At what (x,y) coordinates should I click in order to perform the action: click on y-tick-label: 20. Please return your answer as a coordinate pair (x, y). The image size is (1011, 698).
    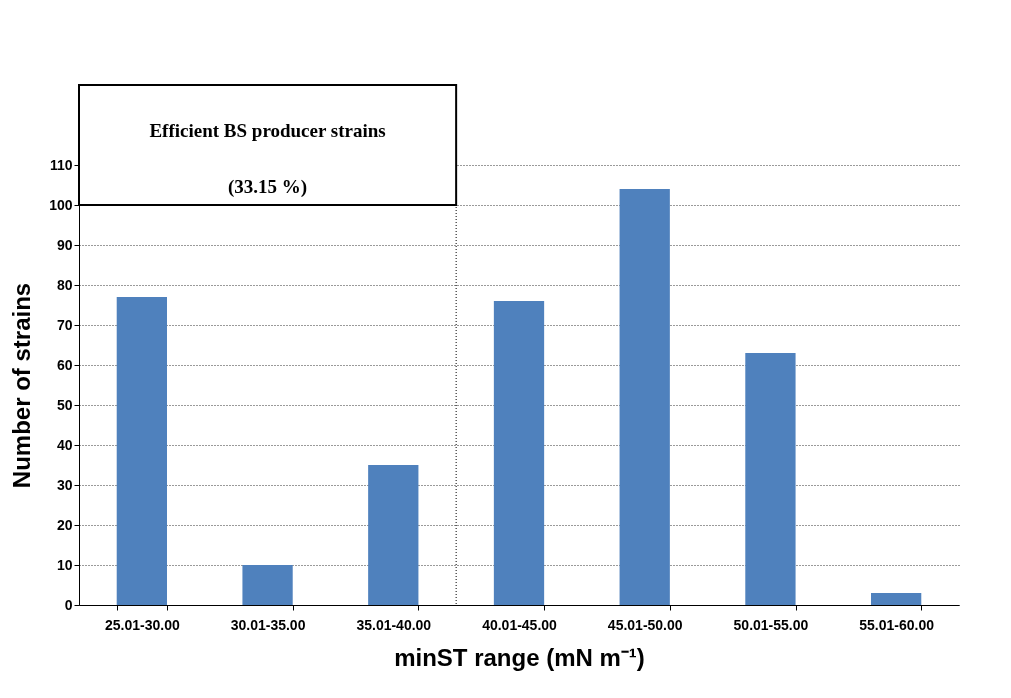
    Looking at the image, I should click on (64, 524).